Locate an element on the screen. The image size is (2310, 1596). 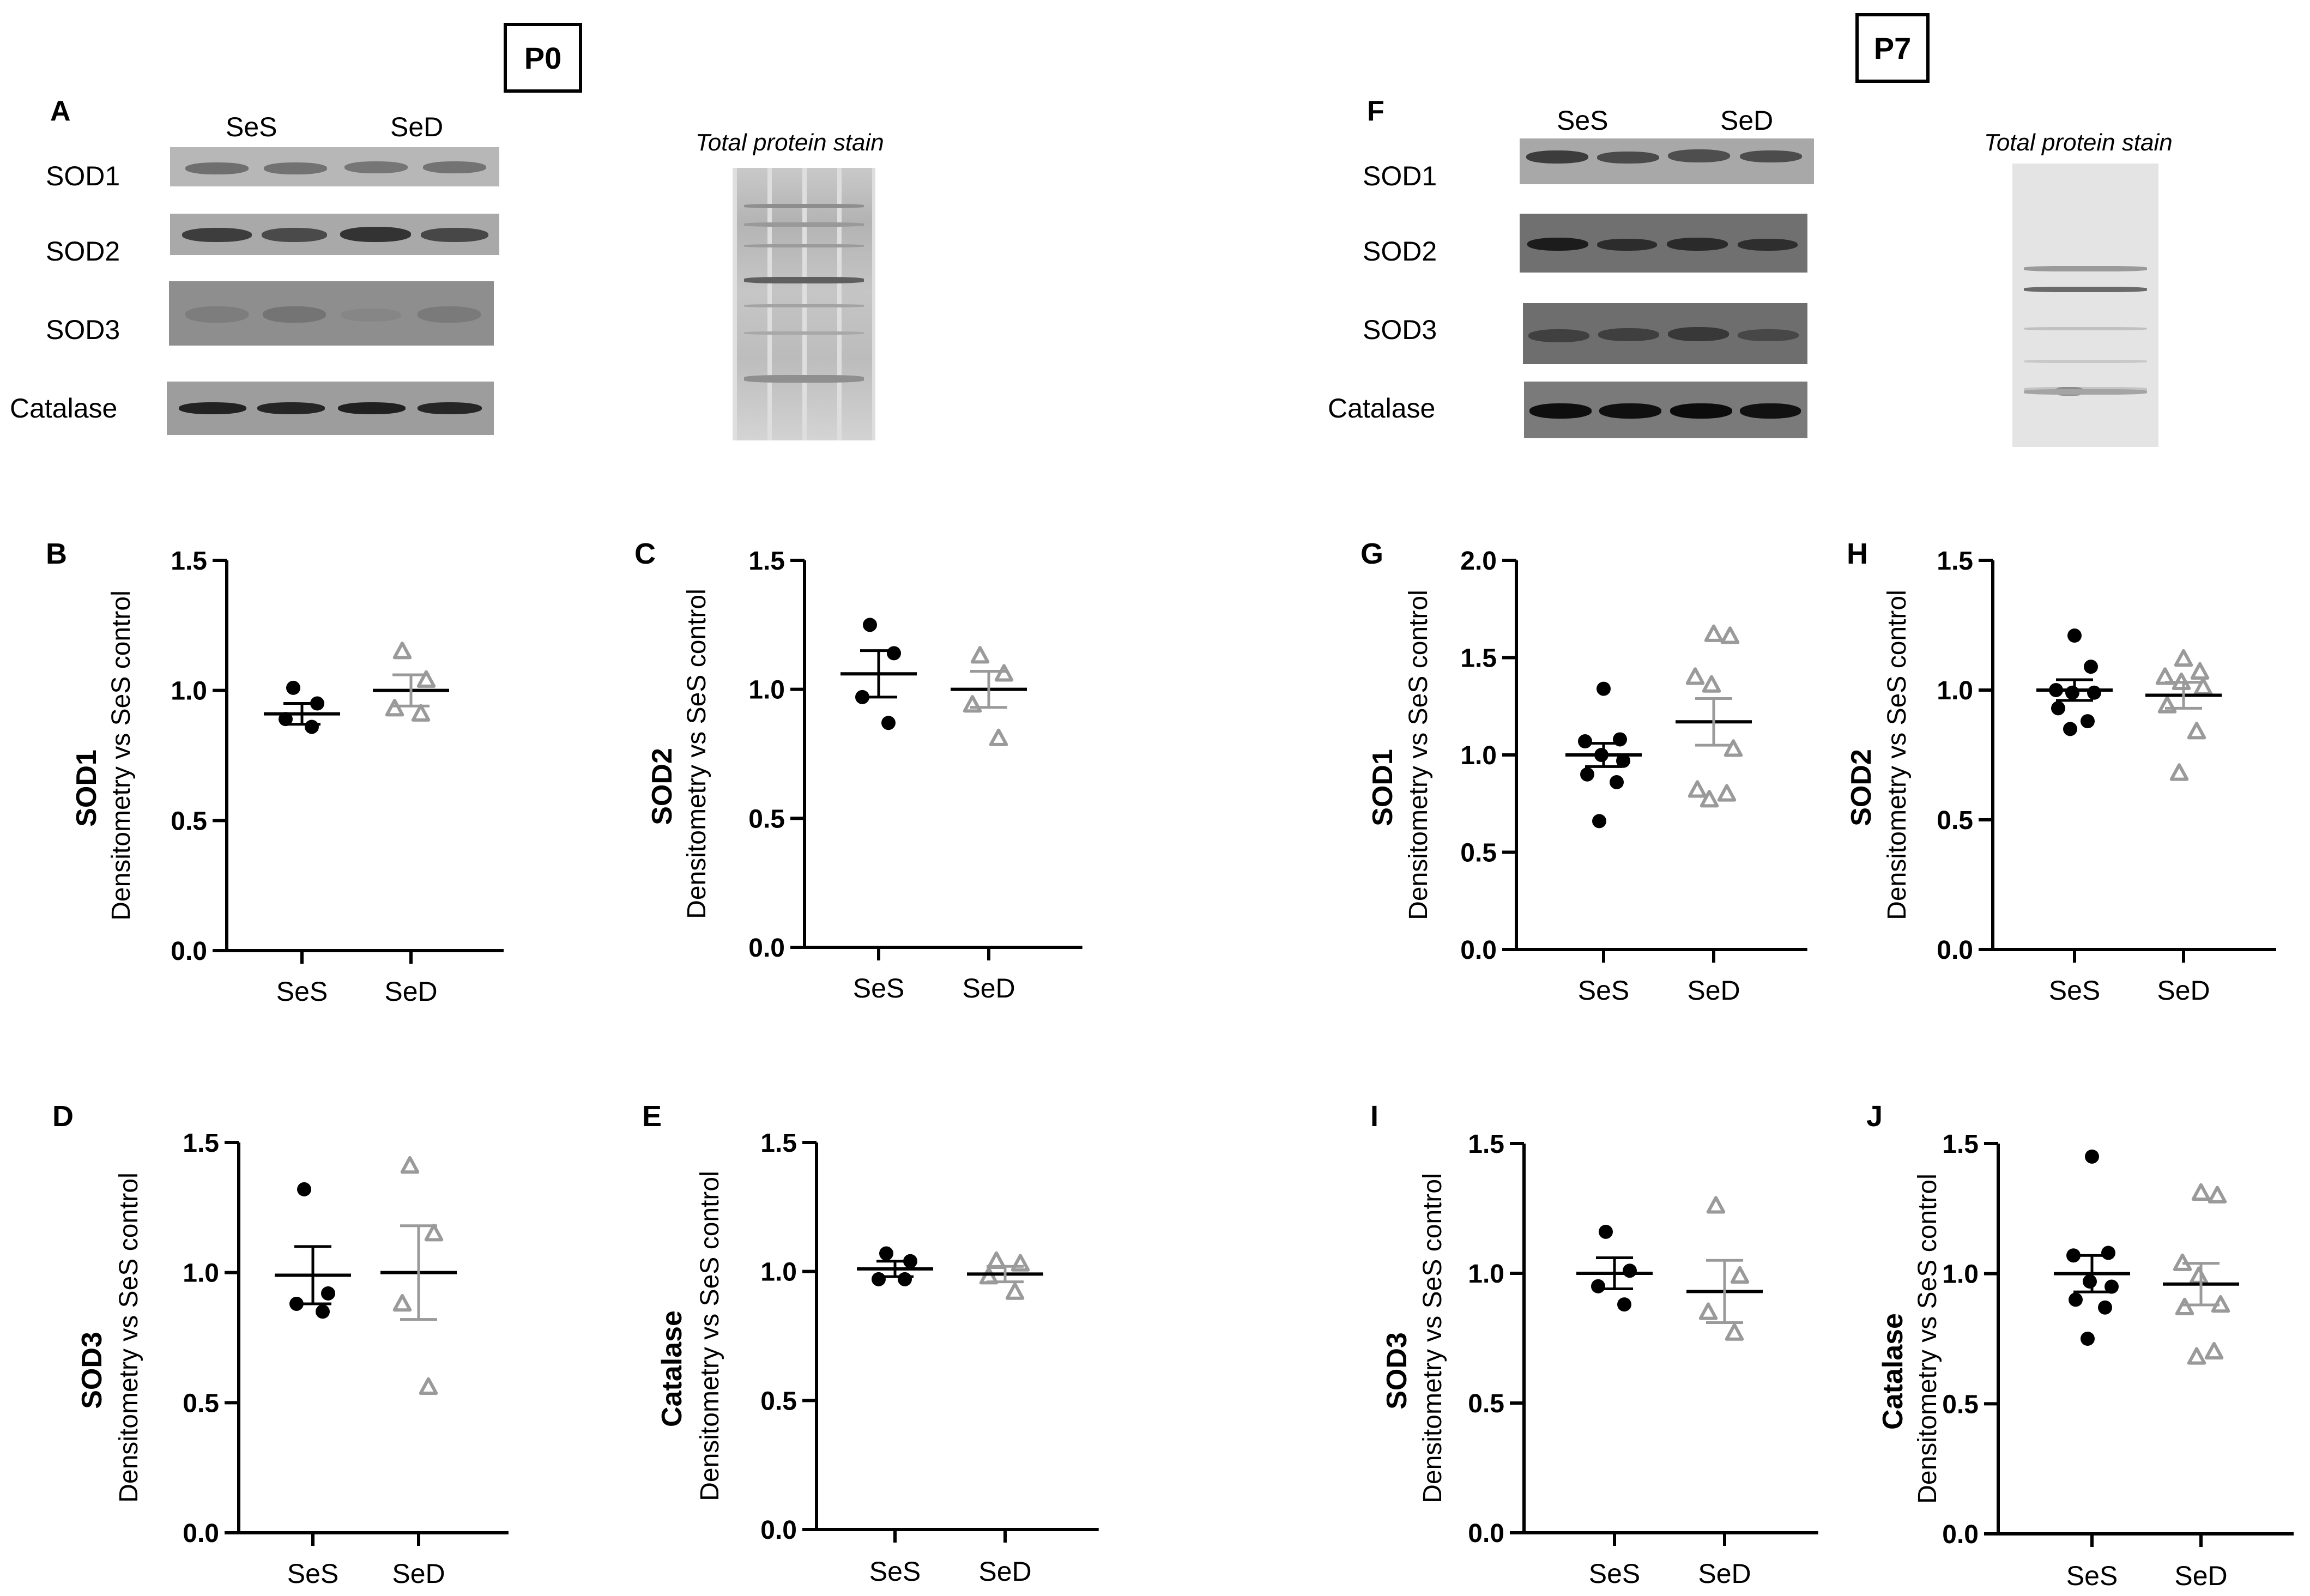
timepoint-p0-label: P0 is located at coordinates (543, 57).